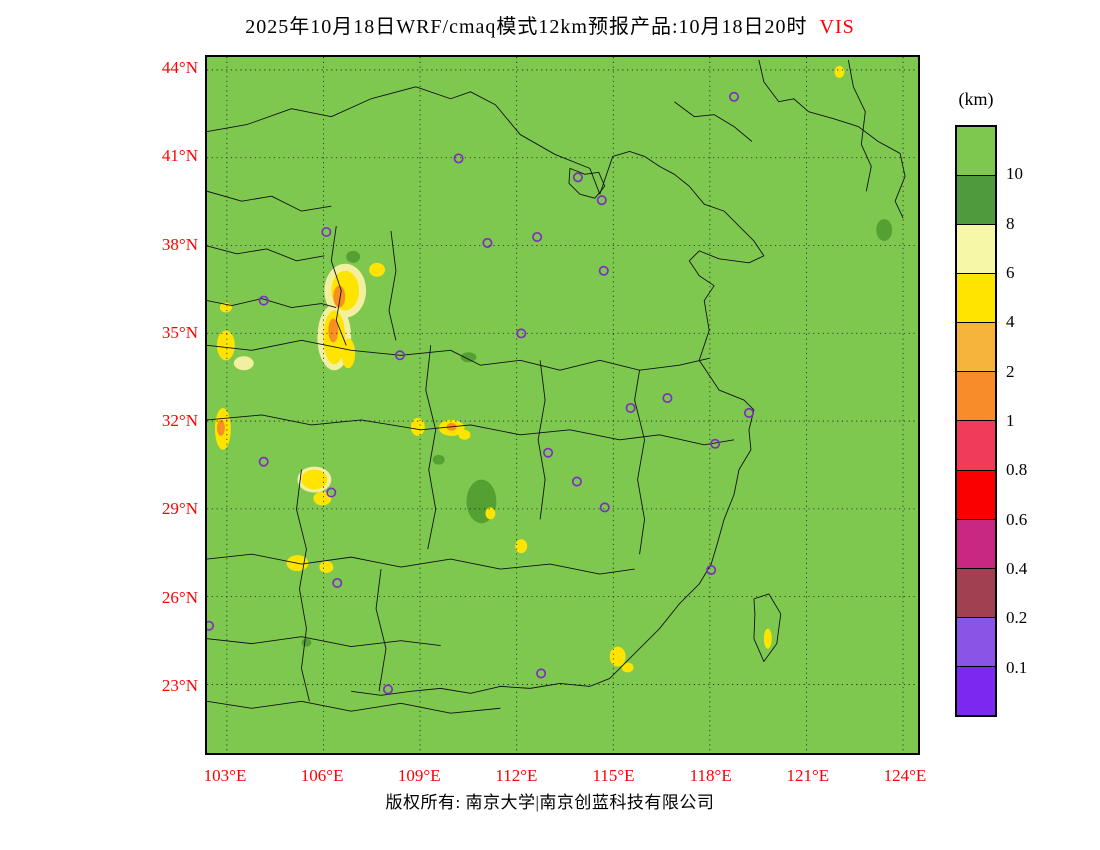 This screenshot has width=1100, height=850. What do you see at coordinates (179, 597) in the screenshot?
I see `lat-label: 26°N` at bounding box center [179, 597].